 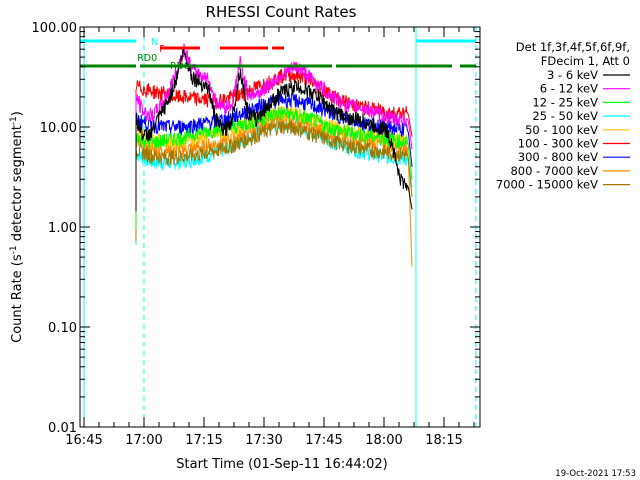 What do you see at coordinates (17, 185) in the screenshot?
I see `y-axis-label-mid: detector segment` at bounding box center [17, 185].